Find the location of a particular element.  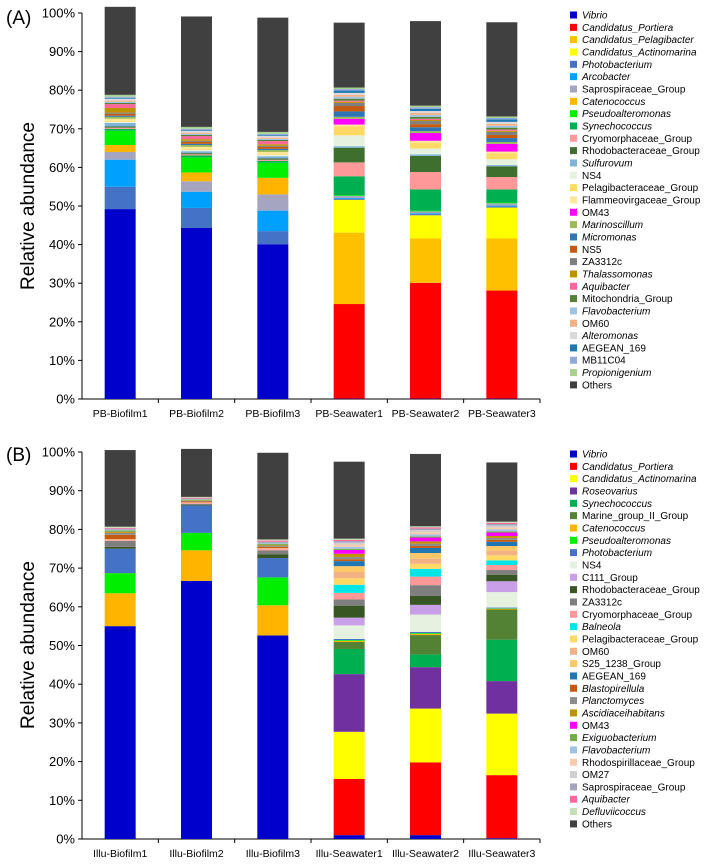

panel-a-legend-label: NS4 is located at coordinates (592, 176).